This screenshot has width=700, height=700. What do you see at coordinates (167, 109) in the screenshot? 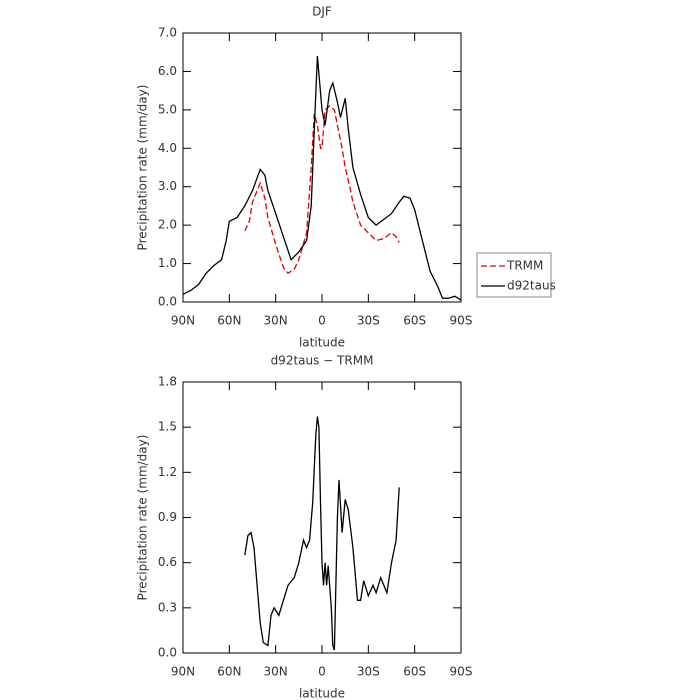
I see `y-tick-label: 5.0` at bounding box center [167, 109].